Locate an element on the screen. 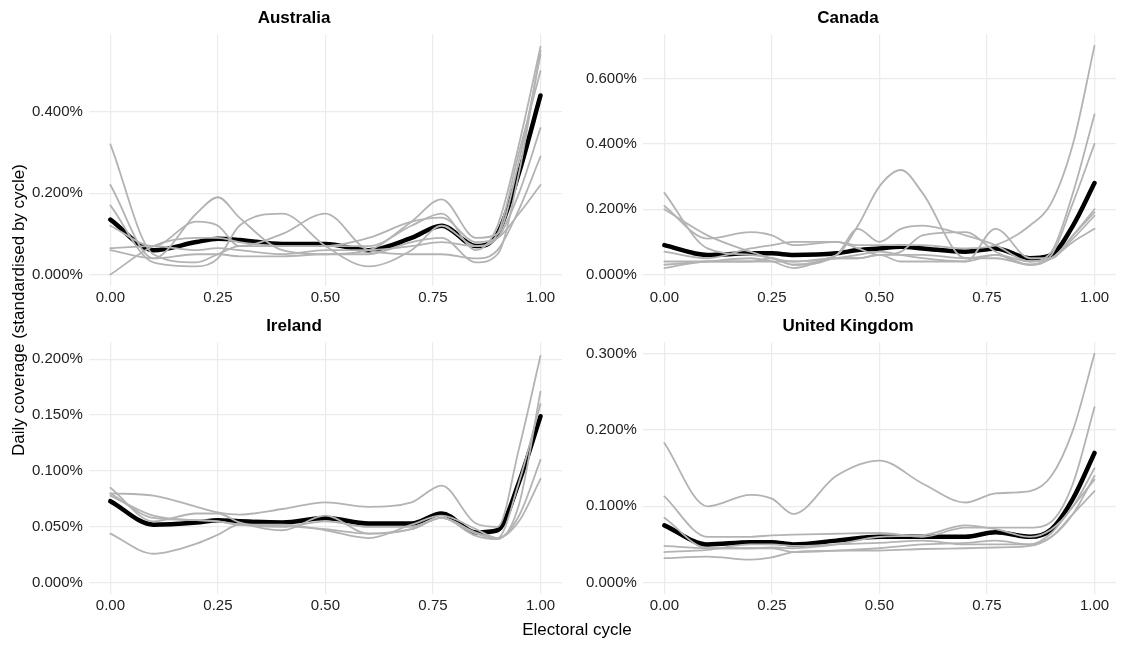  chart-title: Australia is located at coordinates (294, 17).